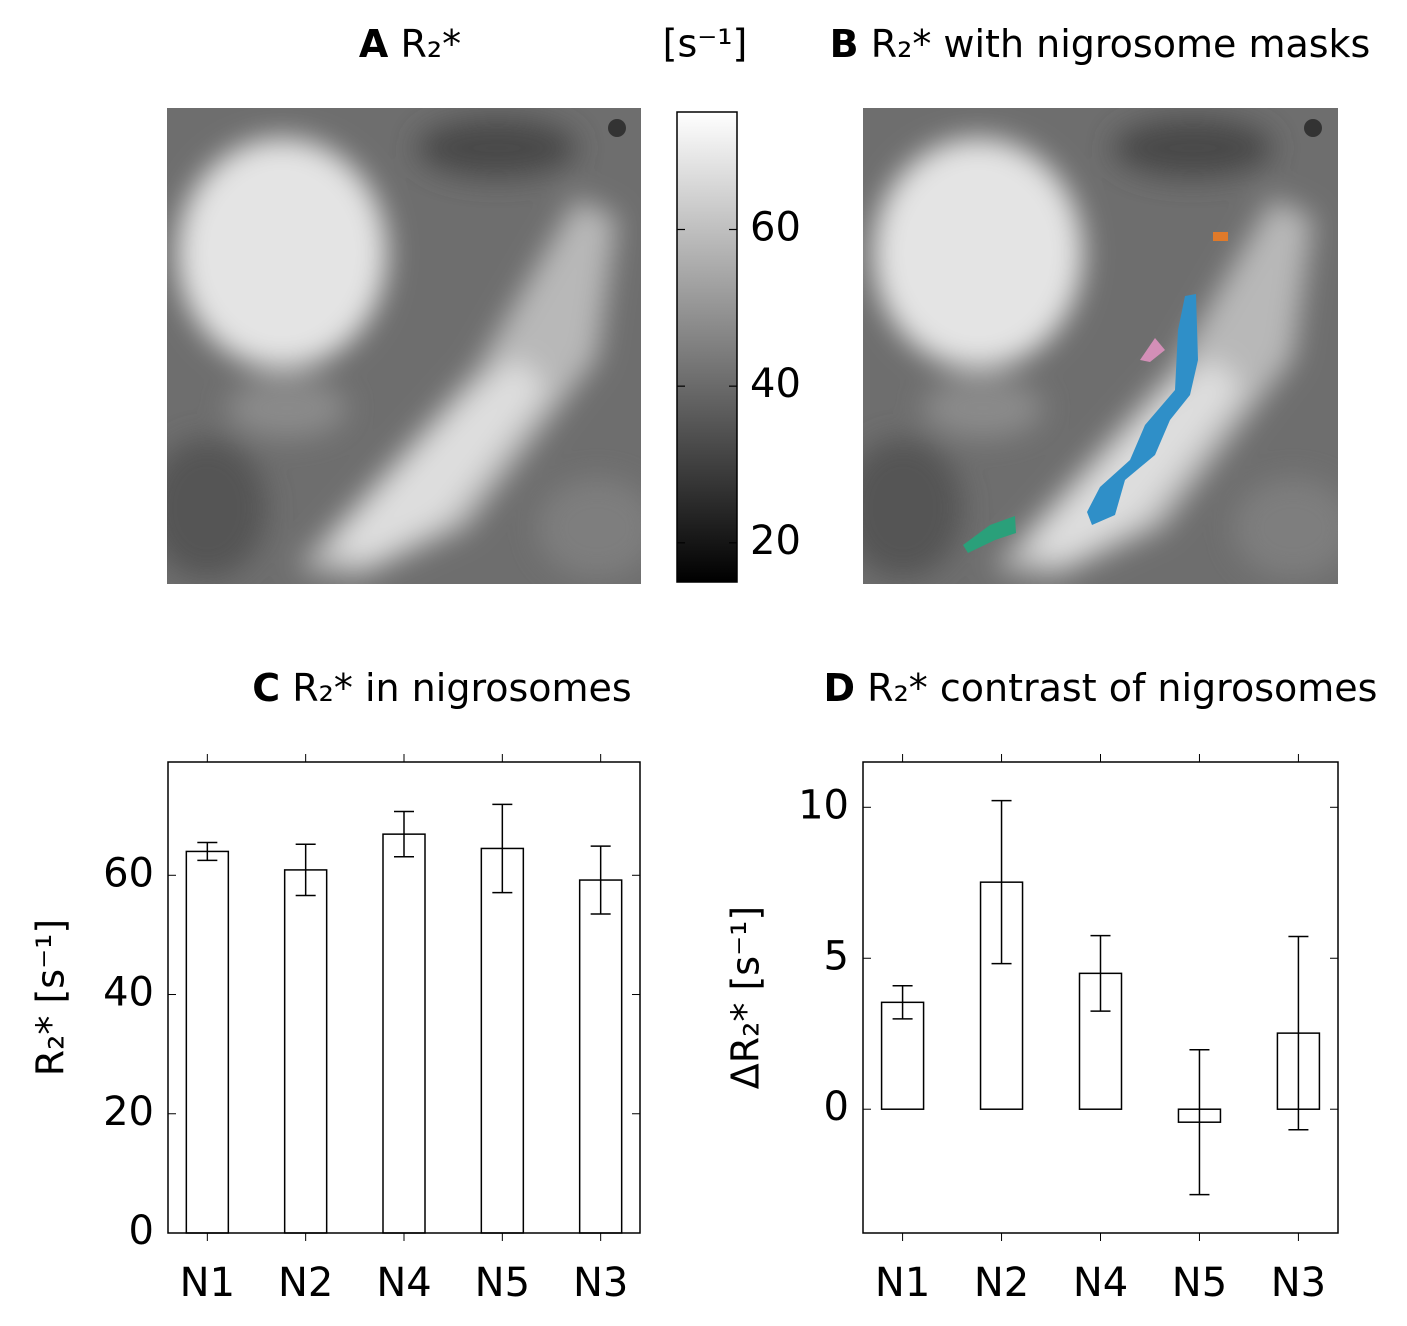  I want to click on mask-n2, so click(989, 534).